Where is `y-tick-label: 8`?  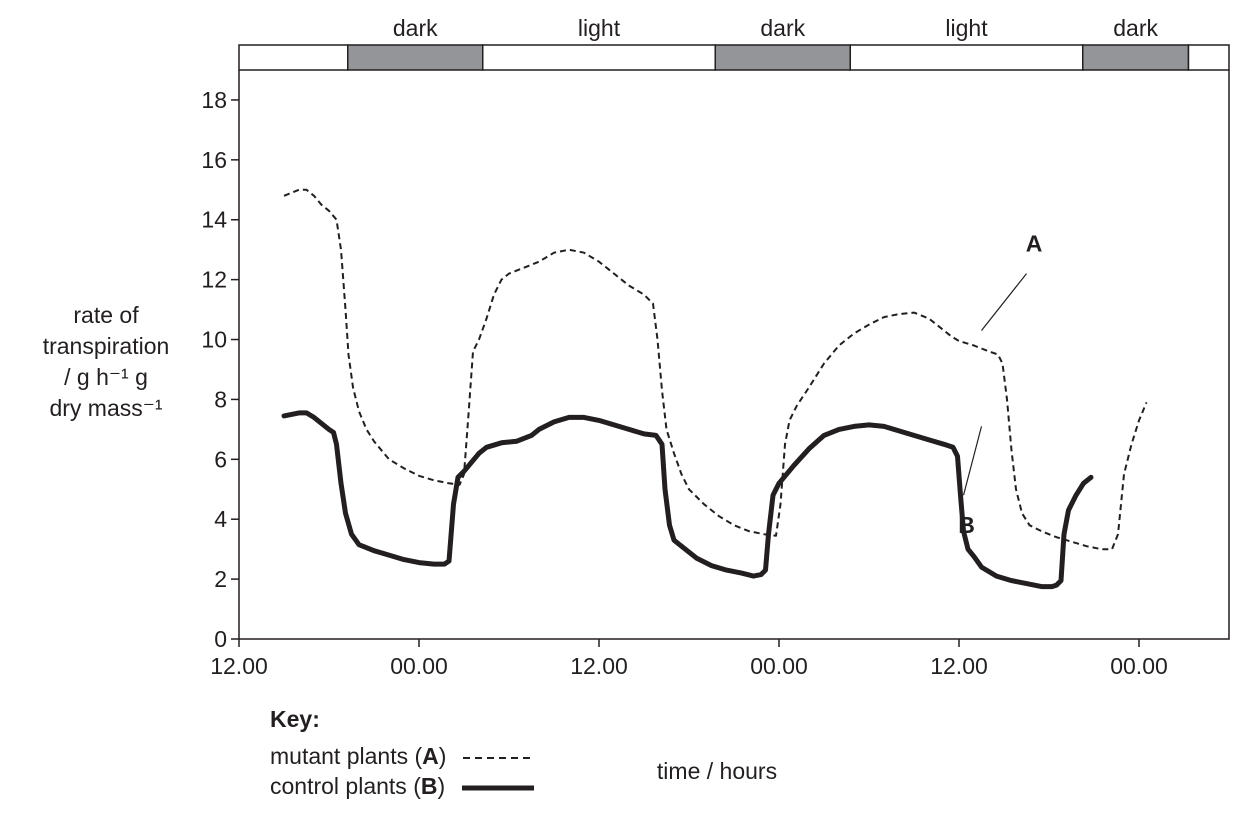
y-tick-label: 8 is located at coordinates (220, 399).